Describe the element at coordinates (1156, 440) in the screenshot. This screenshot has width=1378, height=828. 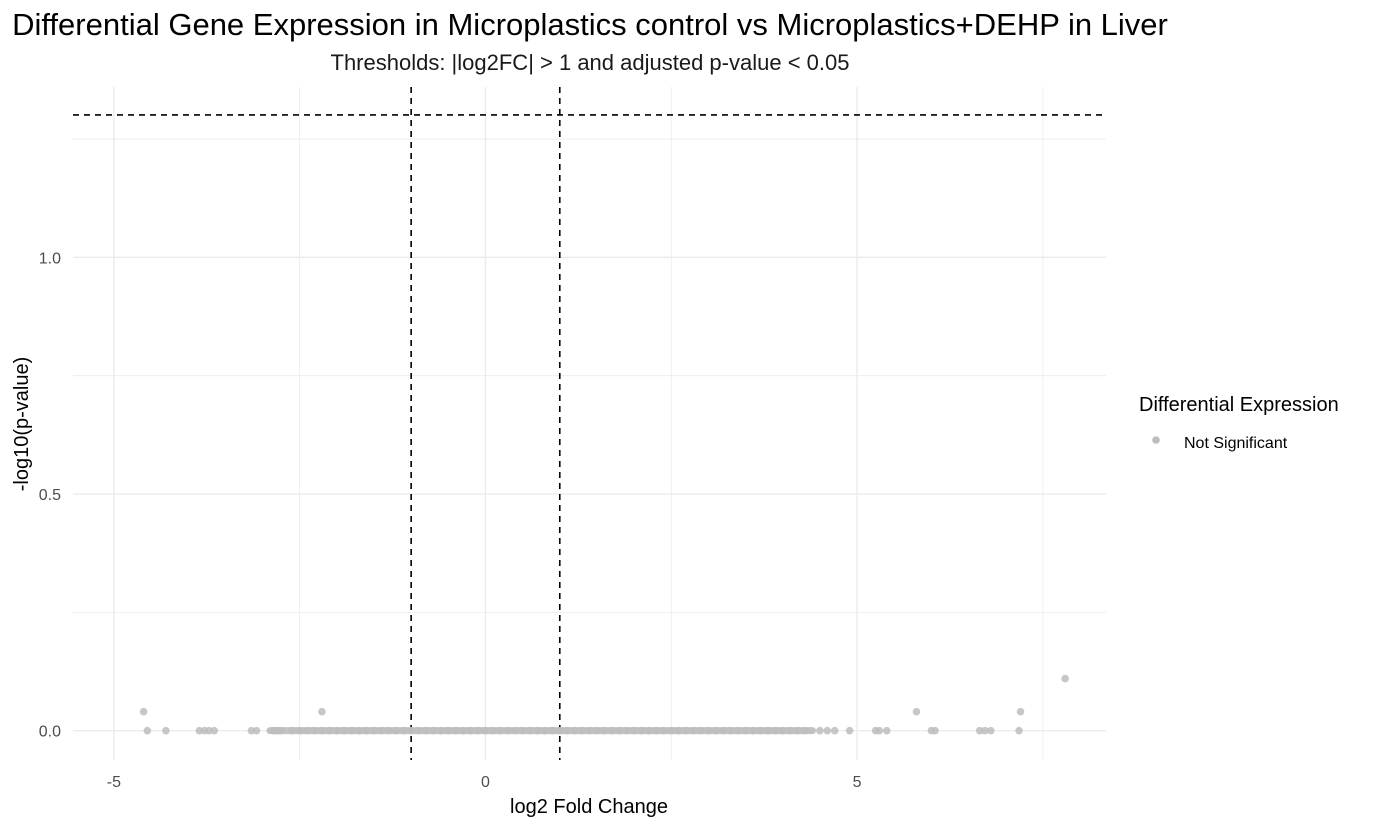
I see `legend-key-not-significant` at that location.